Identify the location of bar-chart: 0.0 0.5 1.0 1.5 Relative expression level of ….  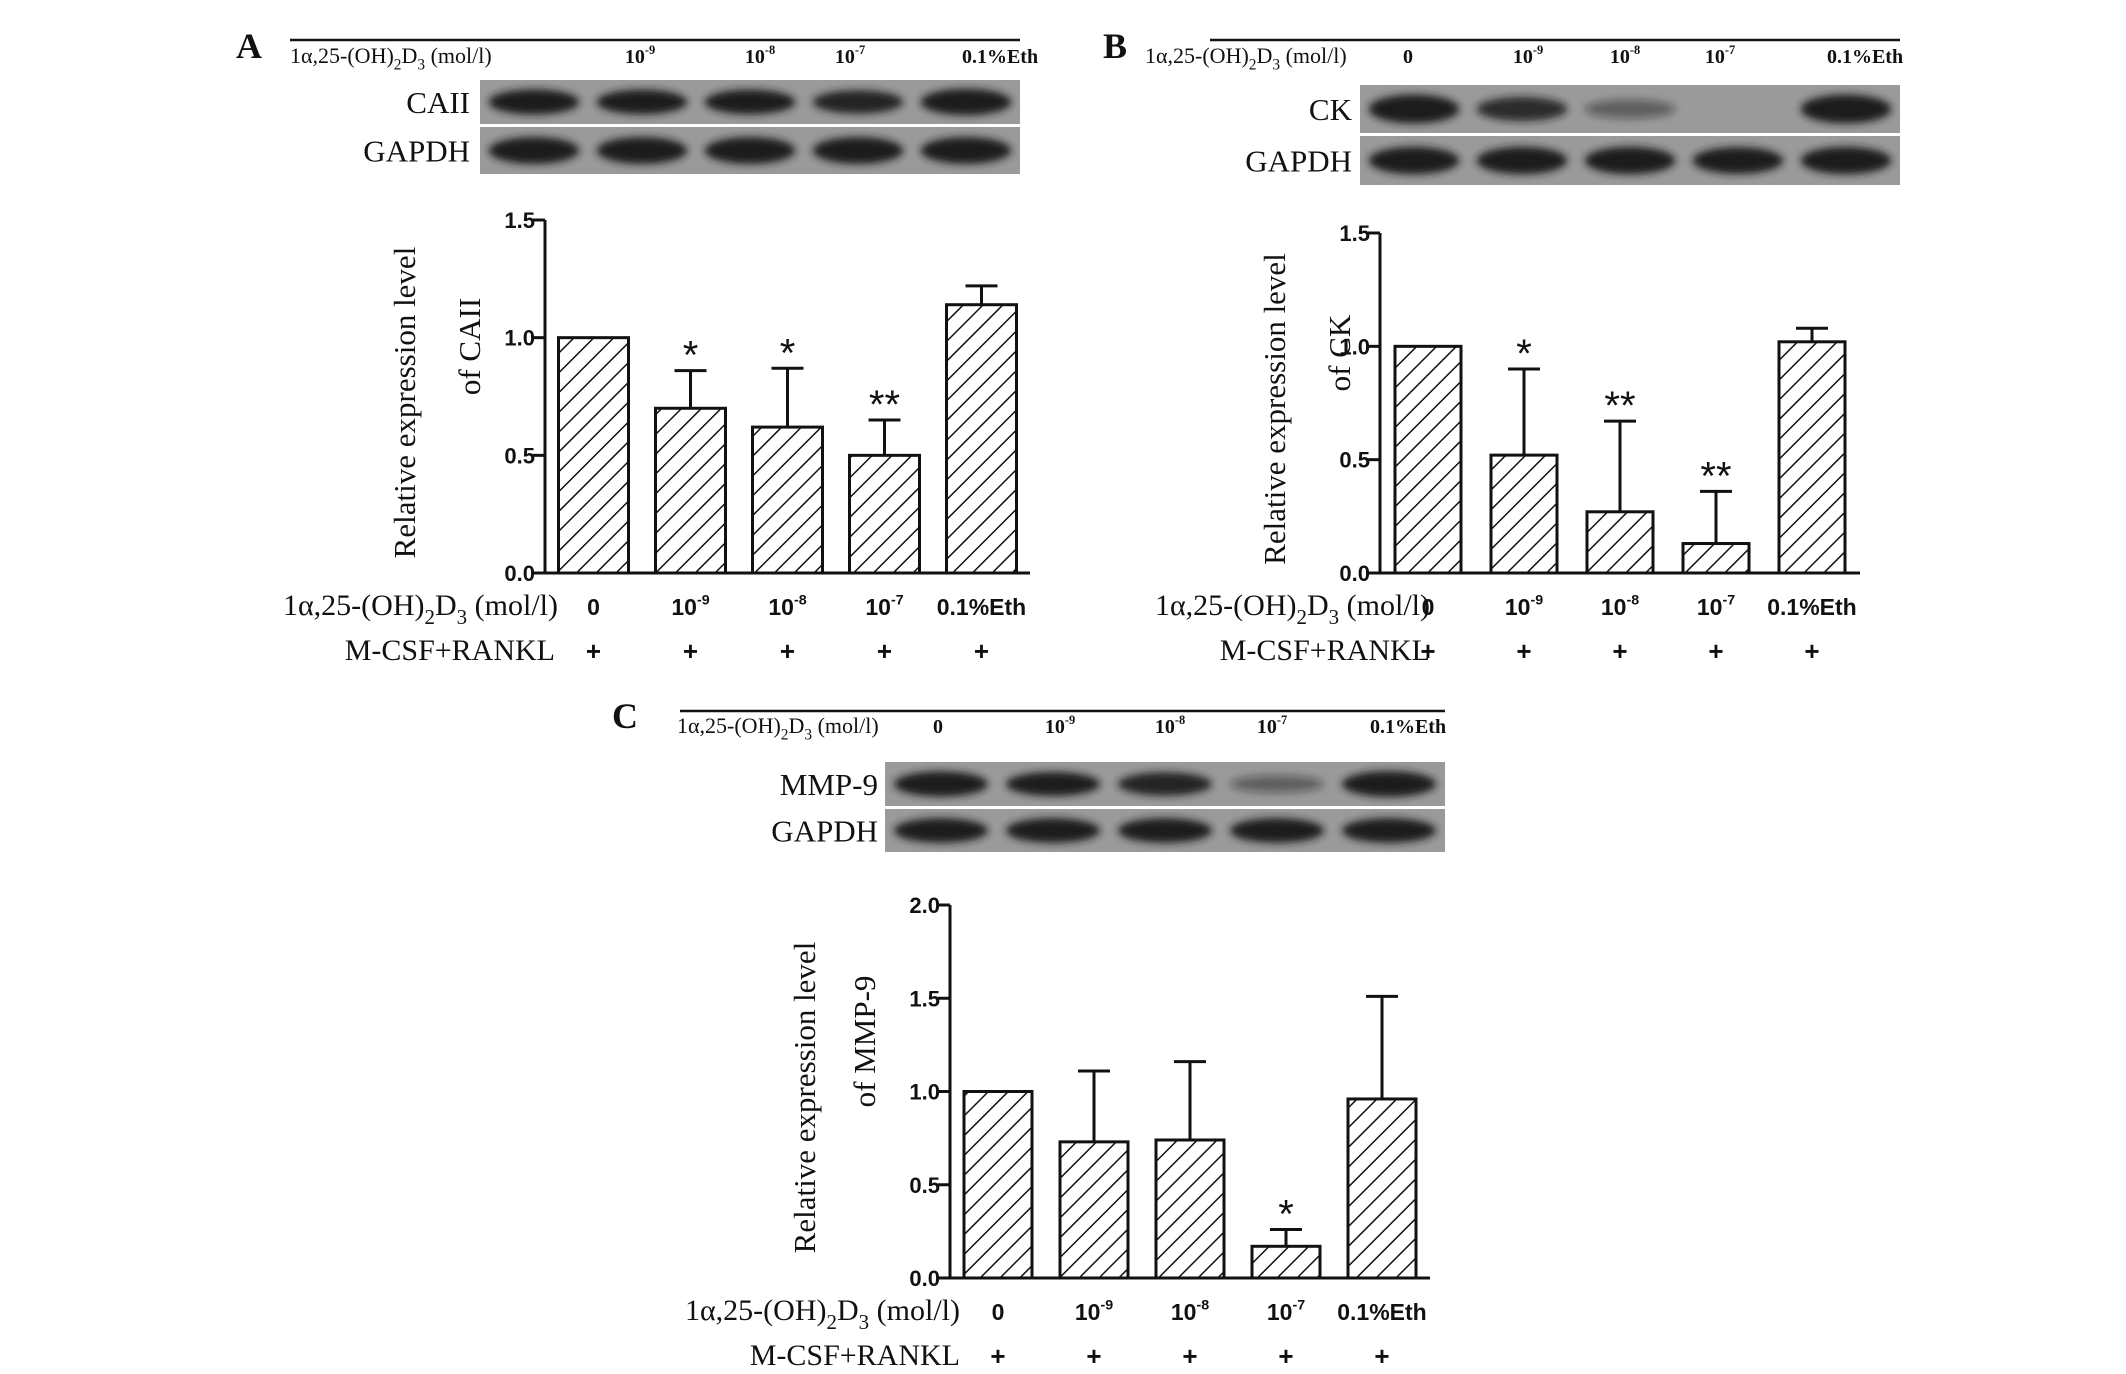
(656, 437).